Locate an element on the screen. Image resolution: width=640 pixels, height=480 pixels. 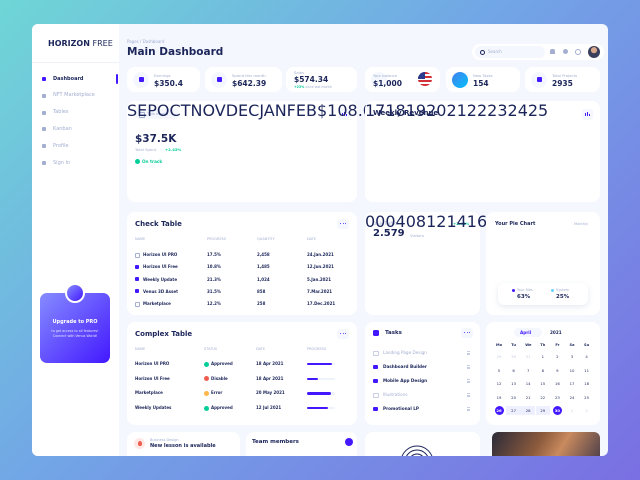
x-tick-label: 12 is located at coordinates (436, 221).